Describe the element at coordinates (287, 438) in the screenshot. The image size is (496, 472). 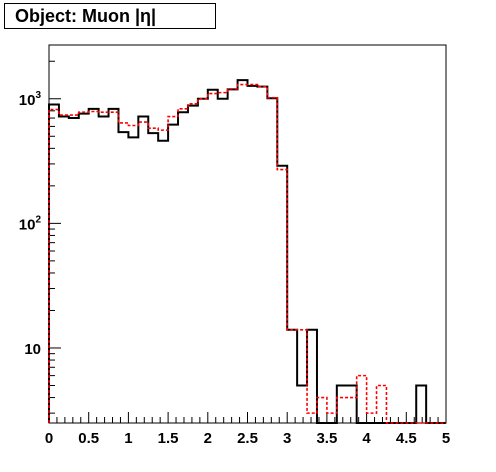
I see `x-tick-label: 3` at that location.